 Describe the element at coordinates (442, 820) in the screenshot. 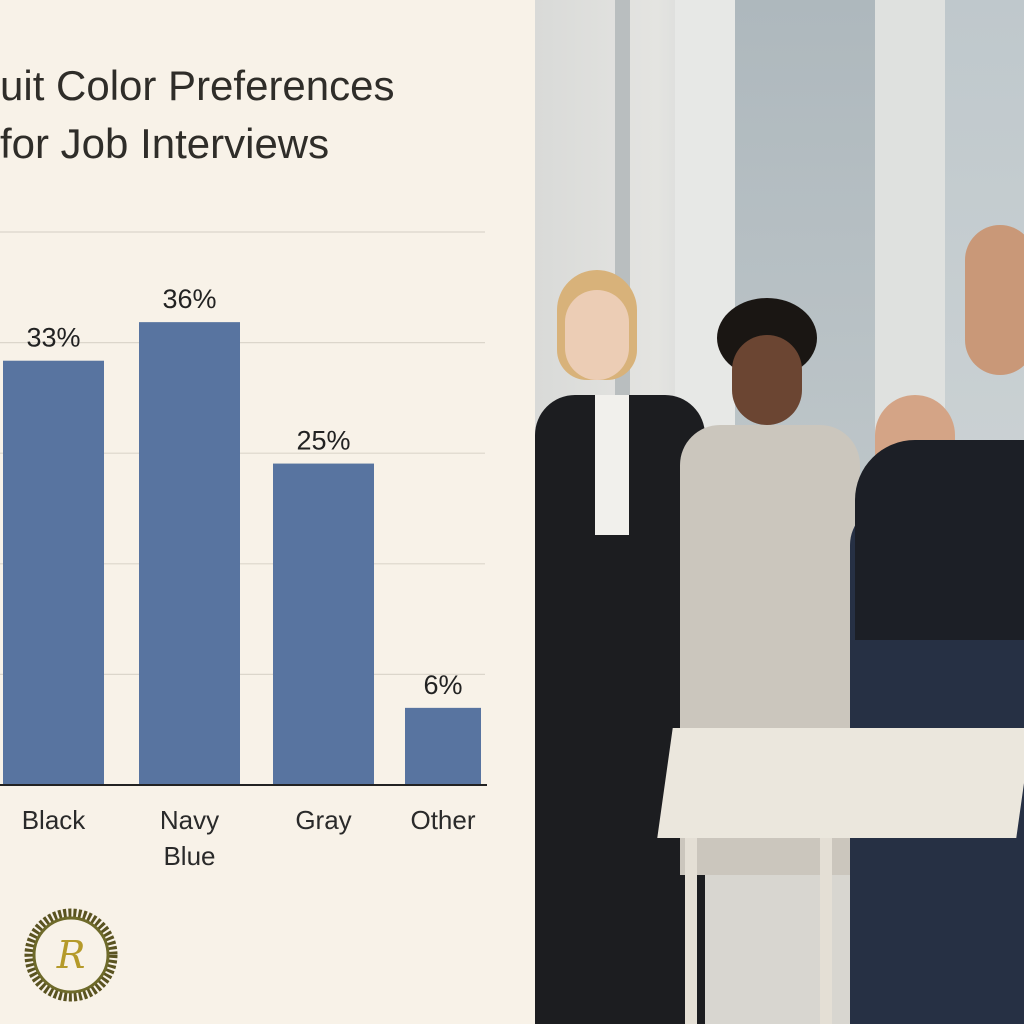

I see `category-label: Other` at that location.